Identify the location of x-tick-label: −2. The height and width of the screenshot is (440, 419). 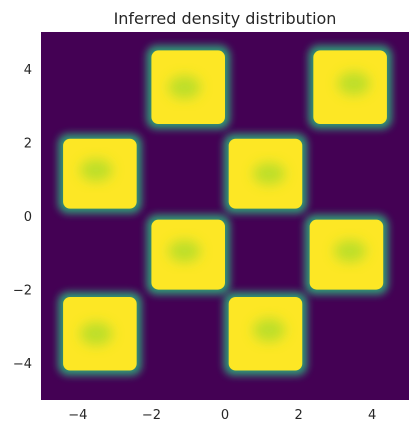
(151, 415).